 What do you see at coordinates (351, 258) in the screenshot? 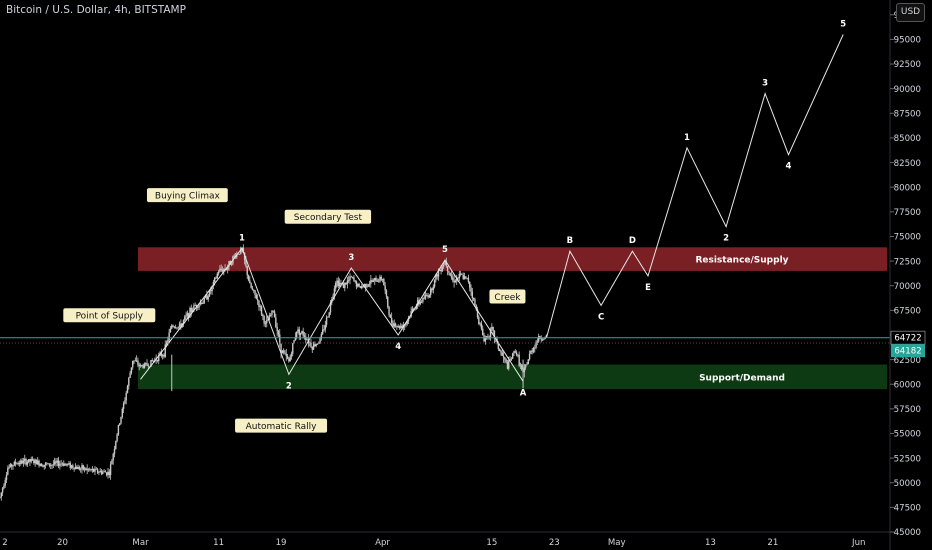
I see `structure-path-label-3: 3` at bounding box center [351, 258].